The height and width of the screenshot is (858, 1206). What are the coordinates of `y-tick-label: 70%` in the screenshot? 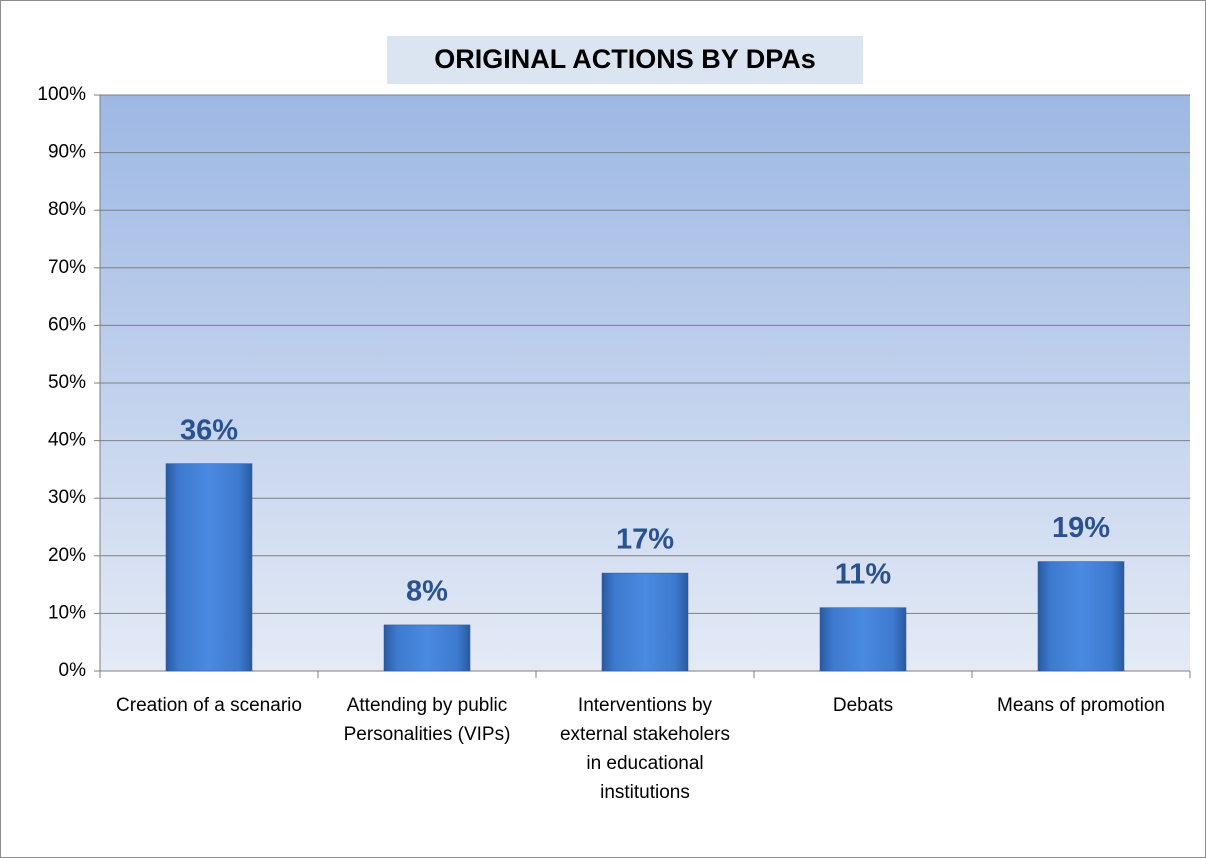 It's located at (67, 267).